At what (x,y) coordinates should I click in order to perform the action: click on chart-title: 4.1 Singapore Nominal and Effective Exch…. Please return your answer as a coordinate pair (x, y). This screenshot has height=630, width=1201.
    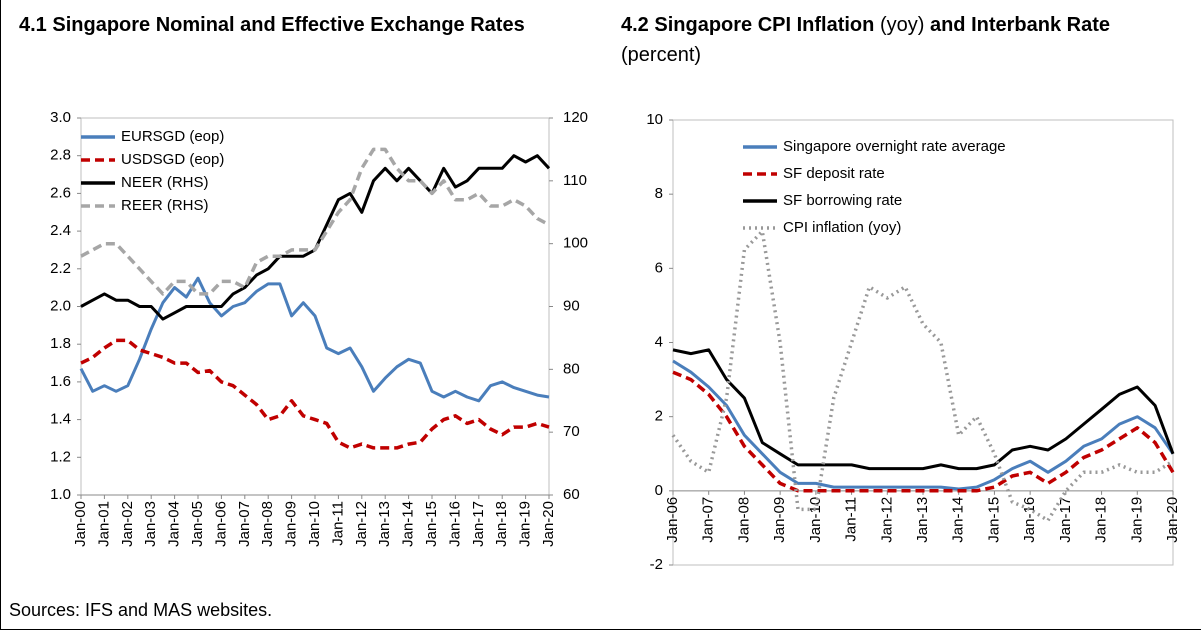
    Looking at the image, I should click on (299, 25).